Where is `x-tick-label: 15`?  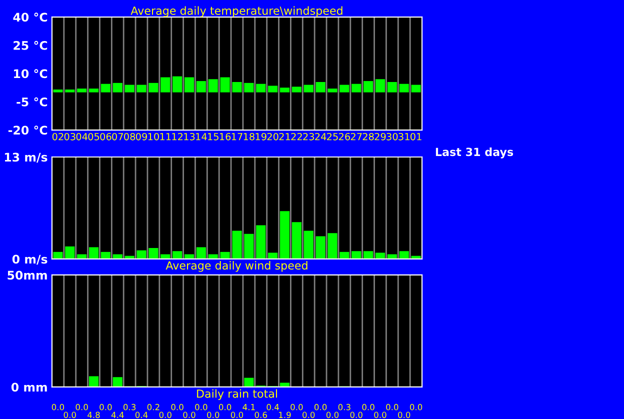
x-tick-label: 15 is located at coordinates (213, 136).